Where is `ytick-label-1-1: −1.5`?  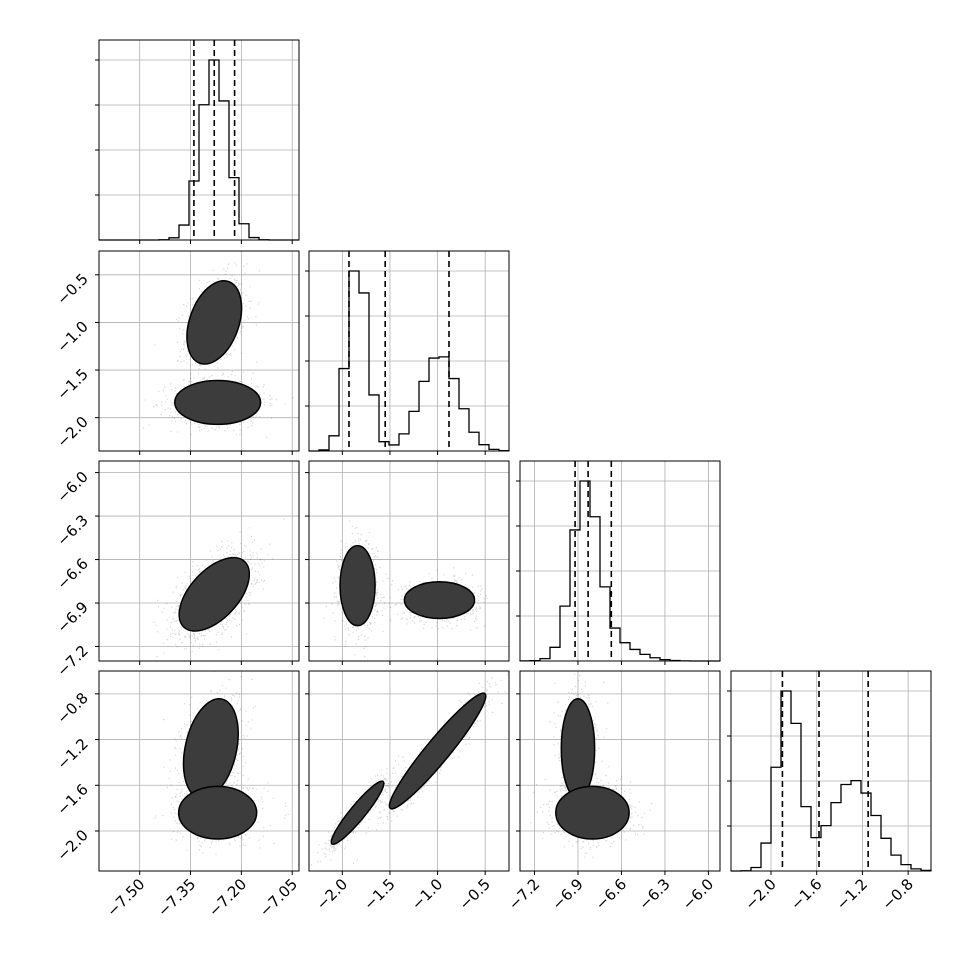 ytick-label-1-1: −1.5 is located at coordinates (72, 384).